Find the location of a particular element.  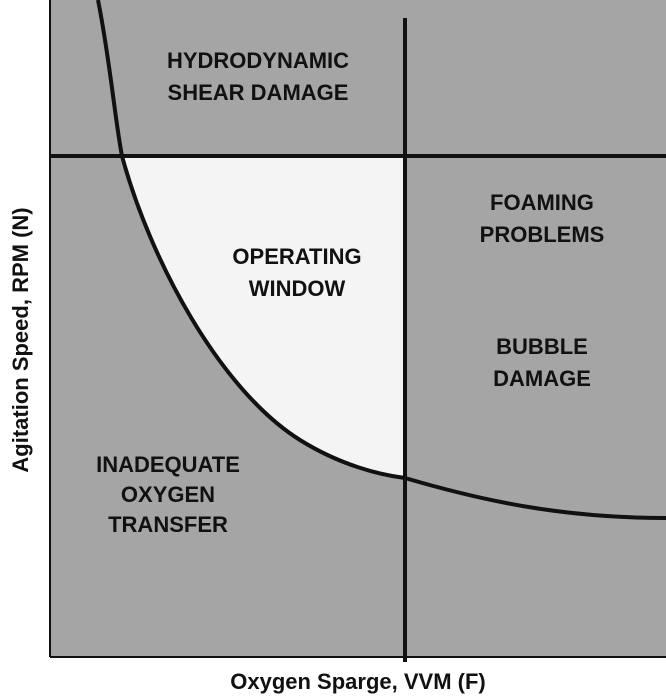

region-label: INADEQUATE OXYGEN TRANSFER is located at coordinates (168, 494).